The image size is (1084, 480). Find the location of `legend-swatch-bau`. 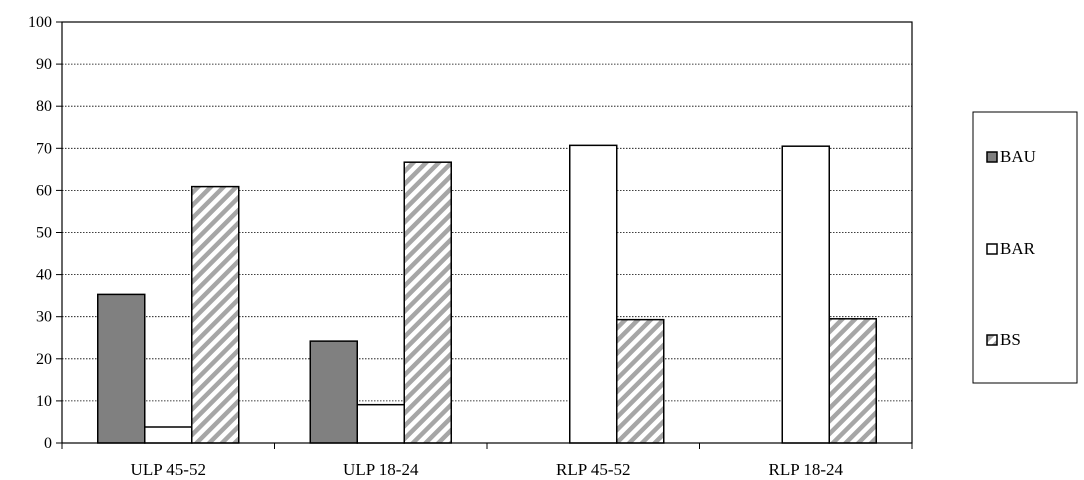

legend-swatch-bau is located at coordinates (992, 157).